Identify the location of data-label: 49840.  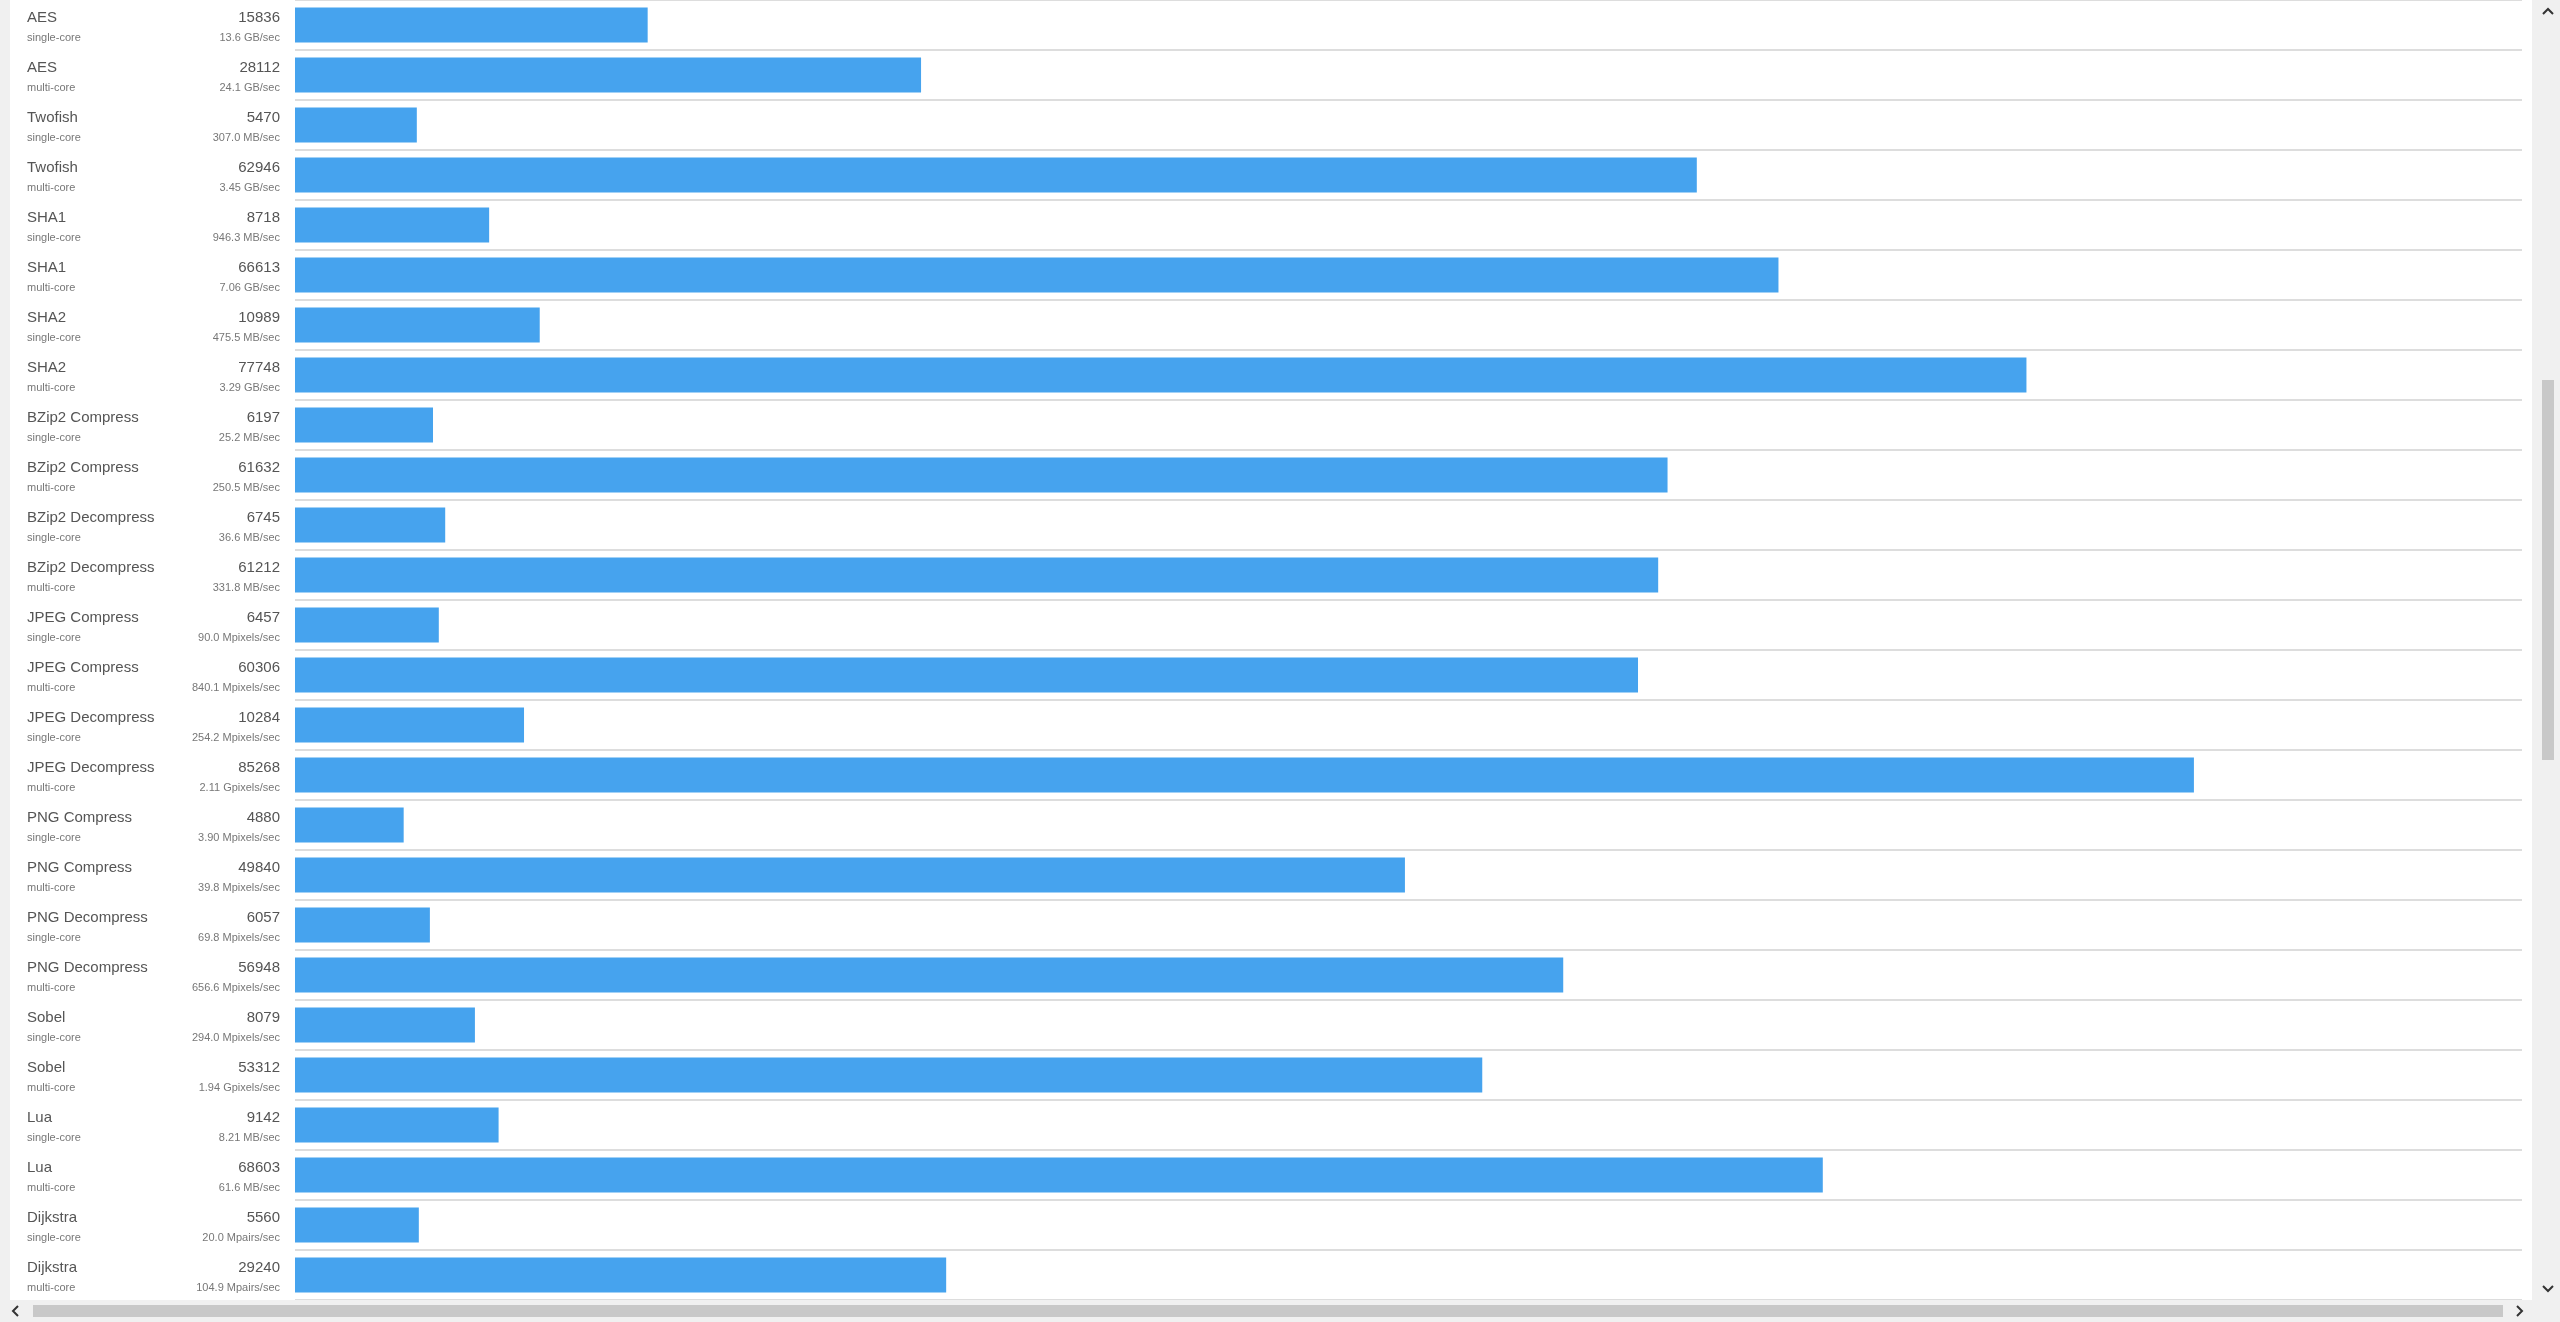
(259, 866).